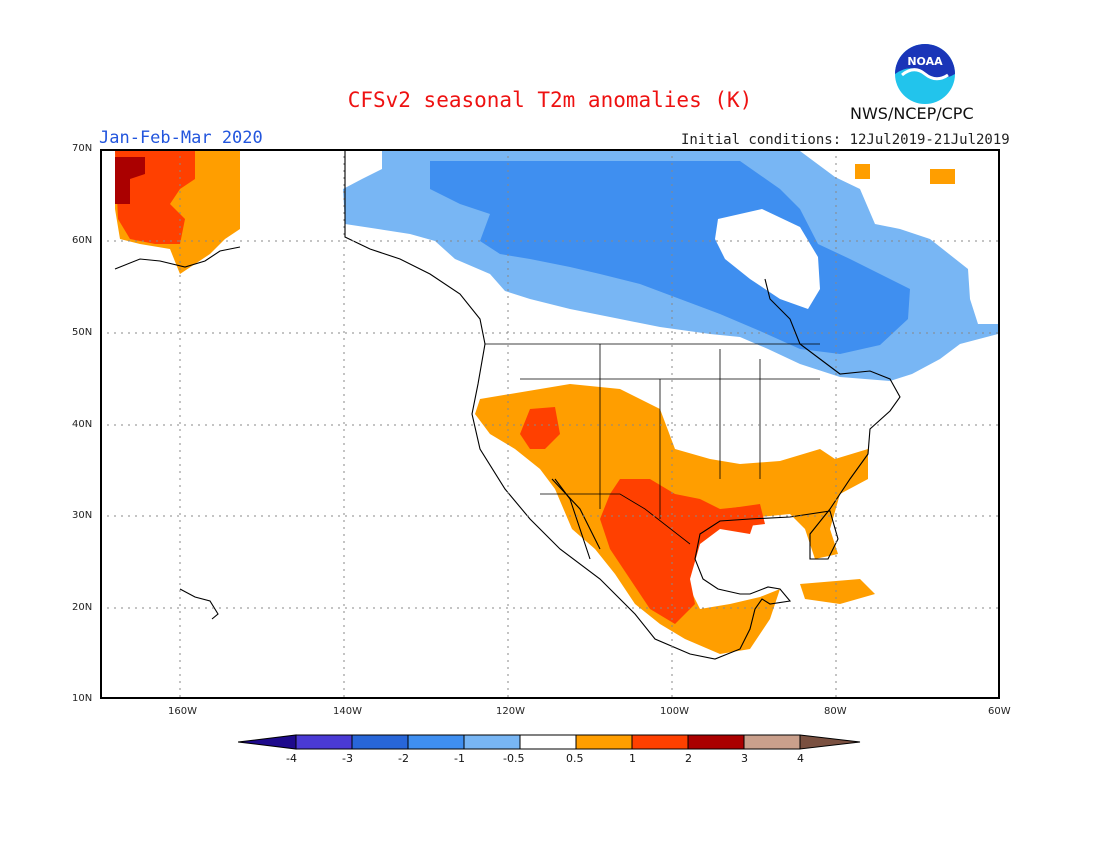 This screenshot has height=850, width=1100. I want to click on lat-label: 60N, so click(82, 240).